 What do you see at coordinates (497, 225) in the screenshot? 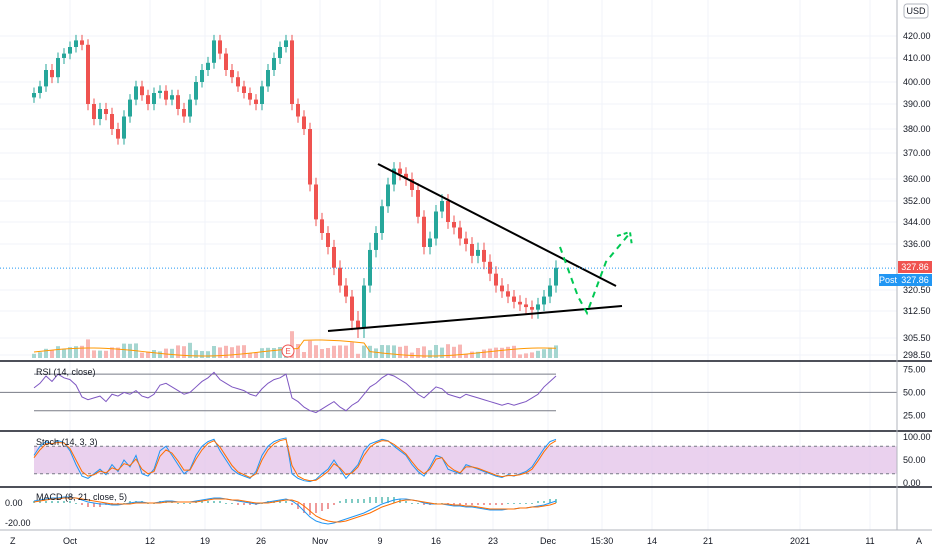
I see `triangle-upper-line` at bounding box center [497, 225].